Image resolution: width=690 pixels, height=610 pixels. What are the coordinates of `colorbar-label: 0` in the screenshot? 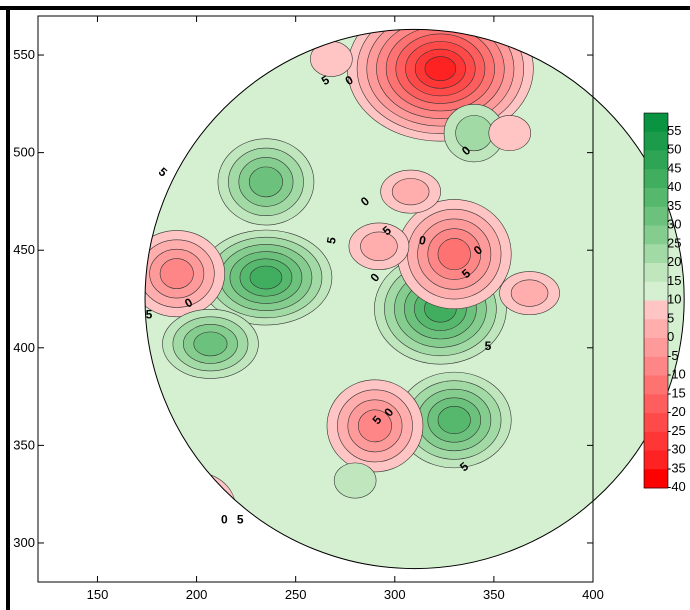 It's located at (670, 336).